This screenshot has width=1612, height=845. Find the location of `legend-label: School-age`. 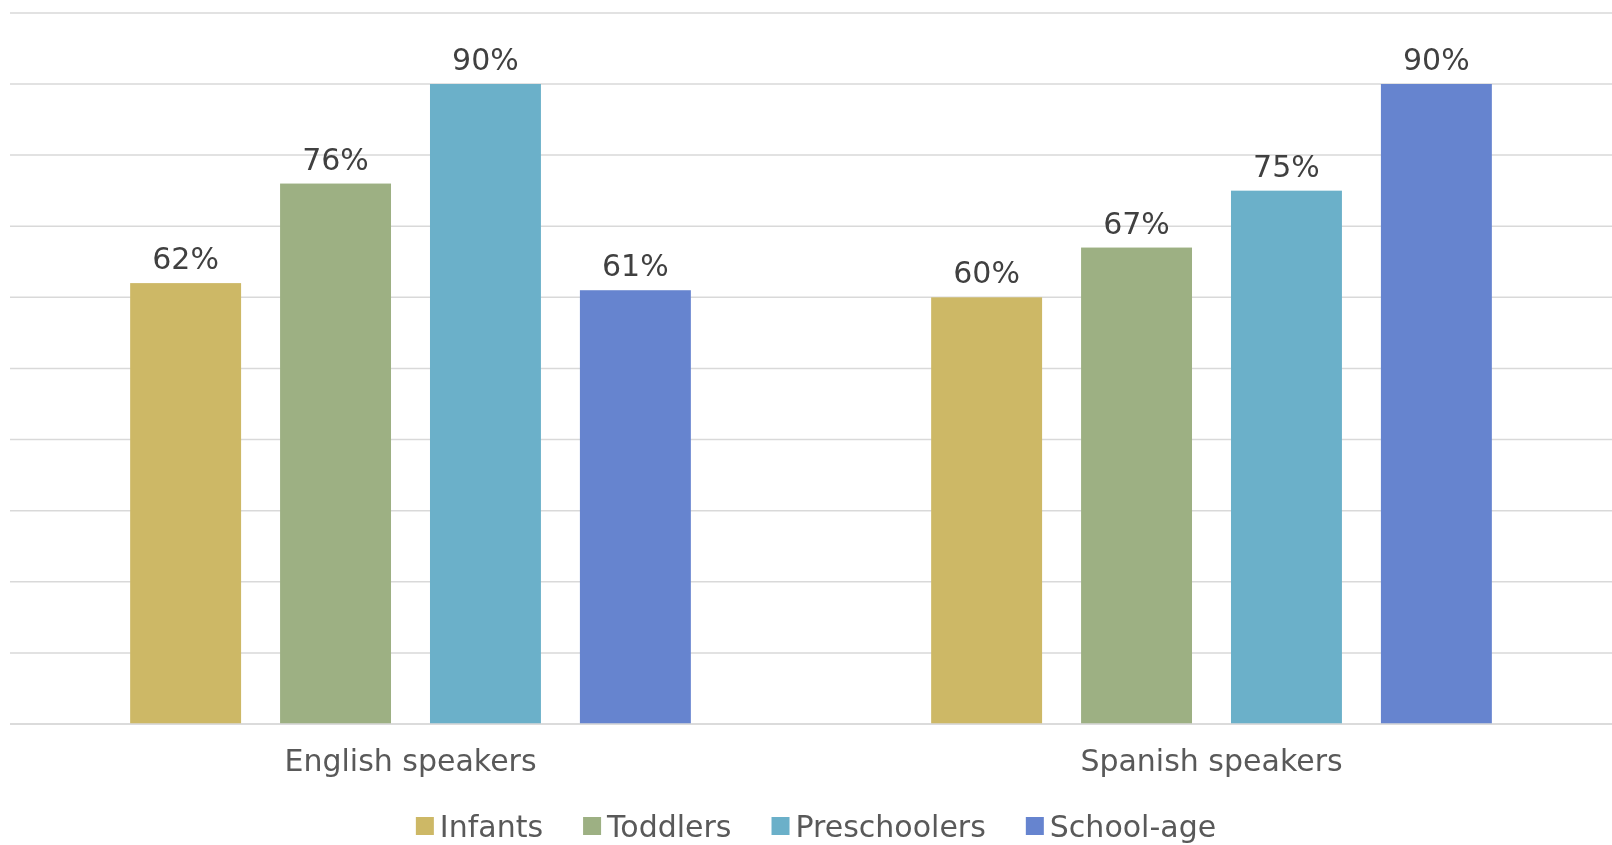

legend-label: School-age is located at coordinates (1133, 826).